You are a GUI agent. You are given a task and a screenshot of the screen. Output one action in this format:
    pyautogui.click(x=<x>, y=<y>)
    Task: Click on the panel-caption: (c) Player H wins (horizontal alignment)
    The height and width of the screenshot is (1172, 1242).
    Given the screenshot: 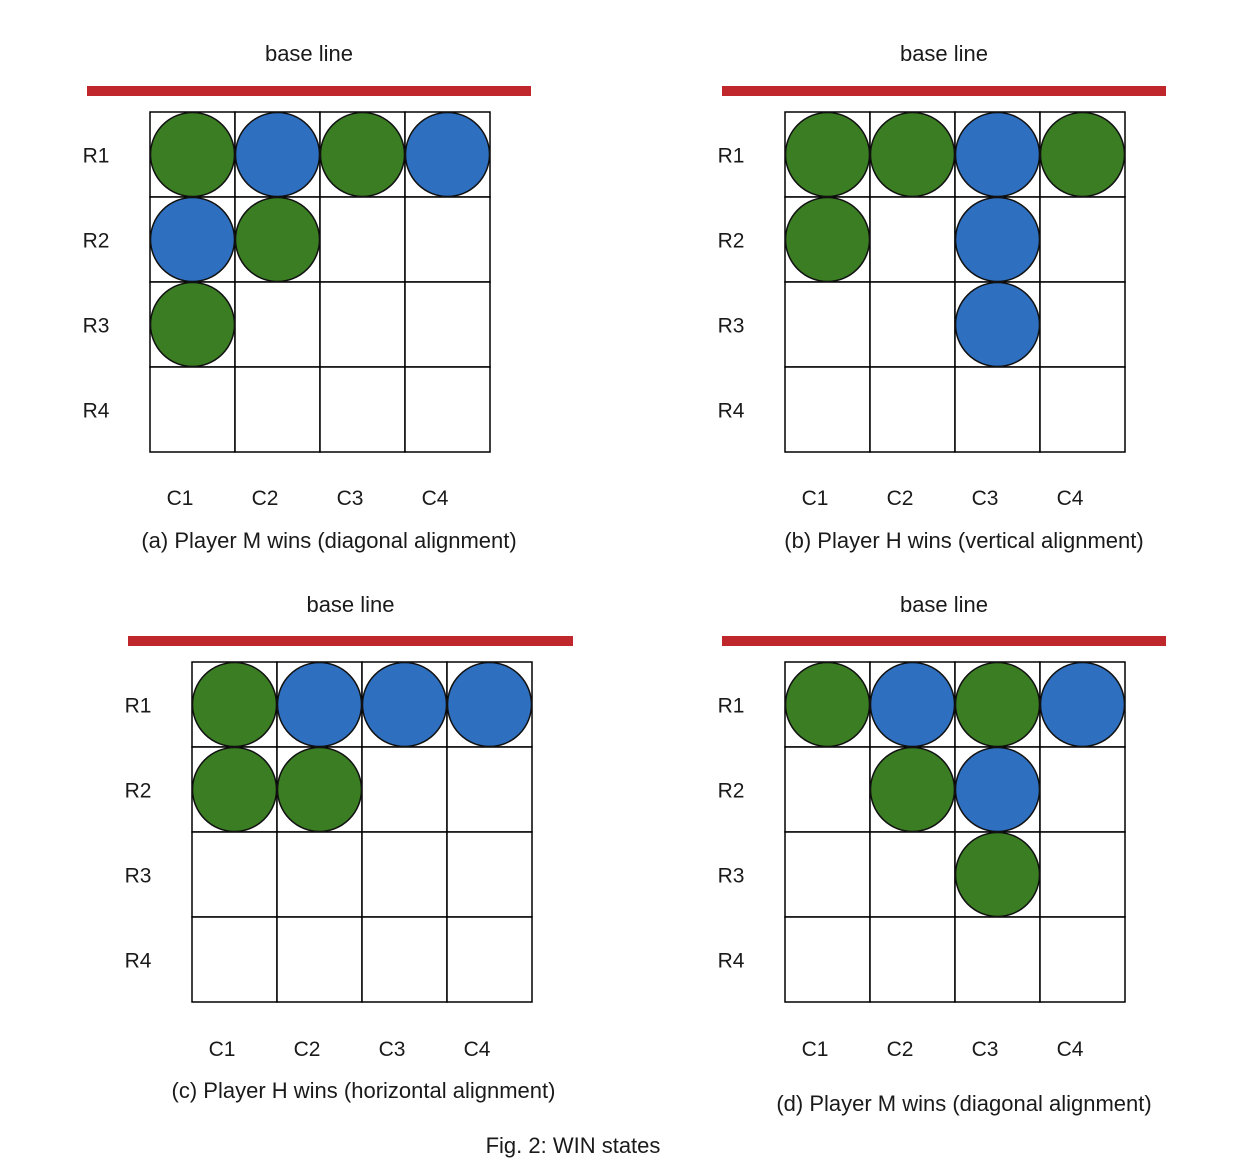 What is the action you would take?
    pyautogui.click(x=364, y=1090)
    